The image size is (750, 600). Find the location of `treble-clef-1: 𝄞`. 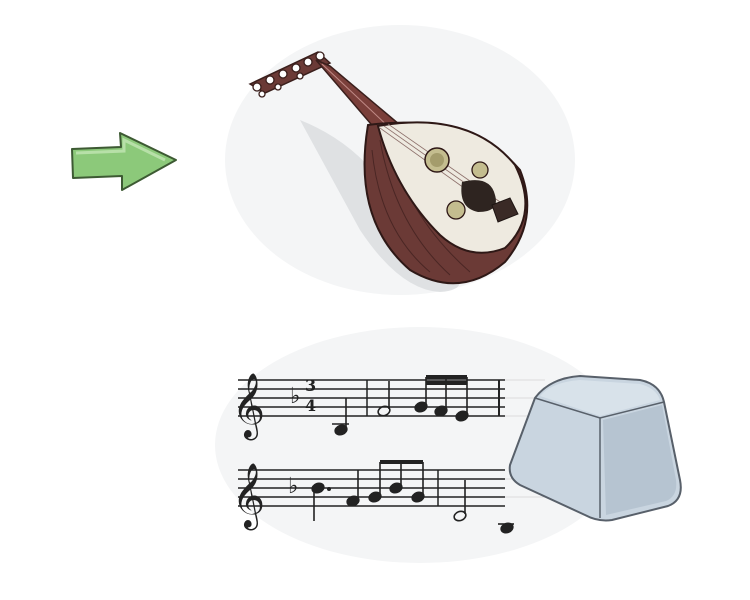

treble-clef-1: 𝄞 is located at coordinates (248, 406).